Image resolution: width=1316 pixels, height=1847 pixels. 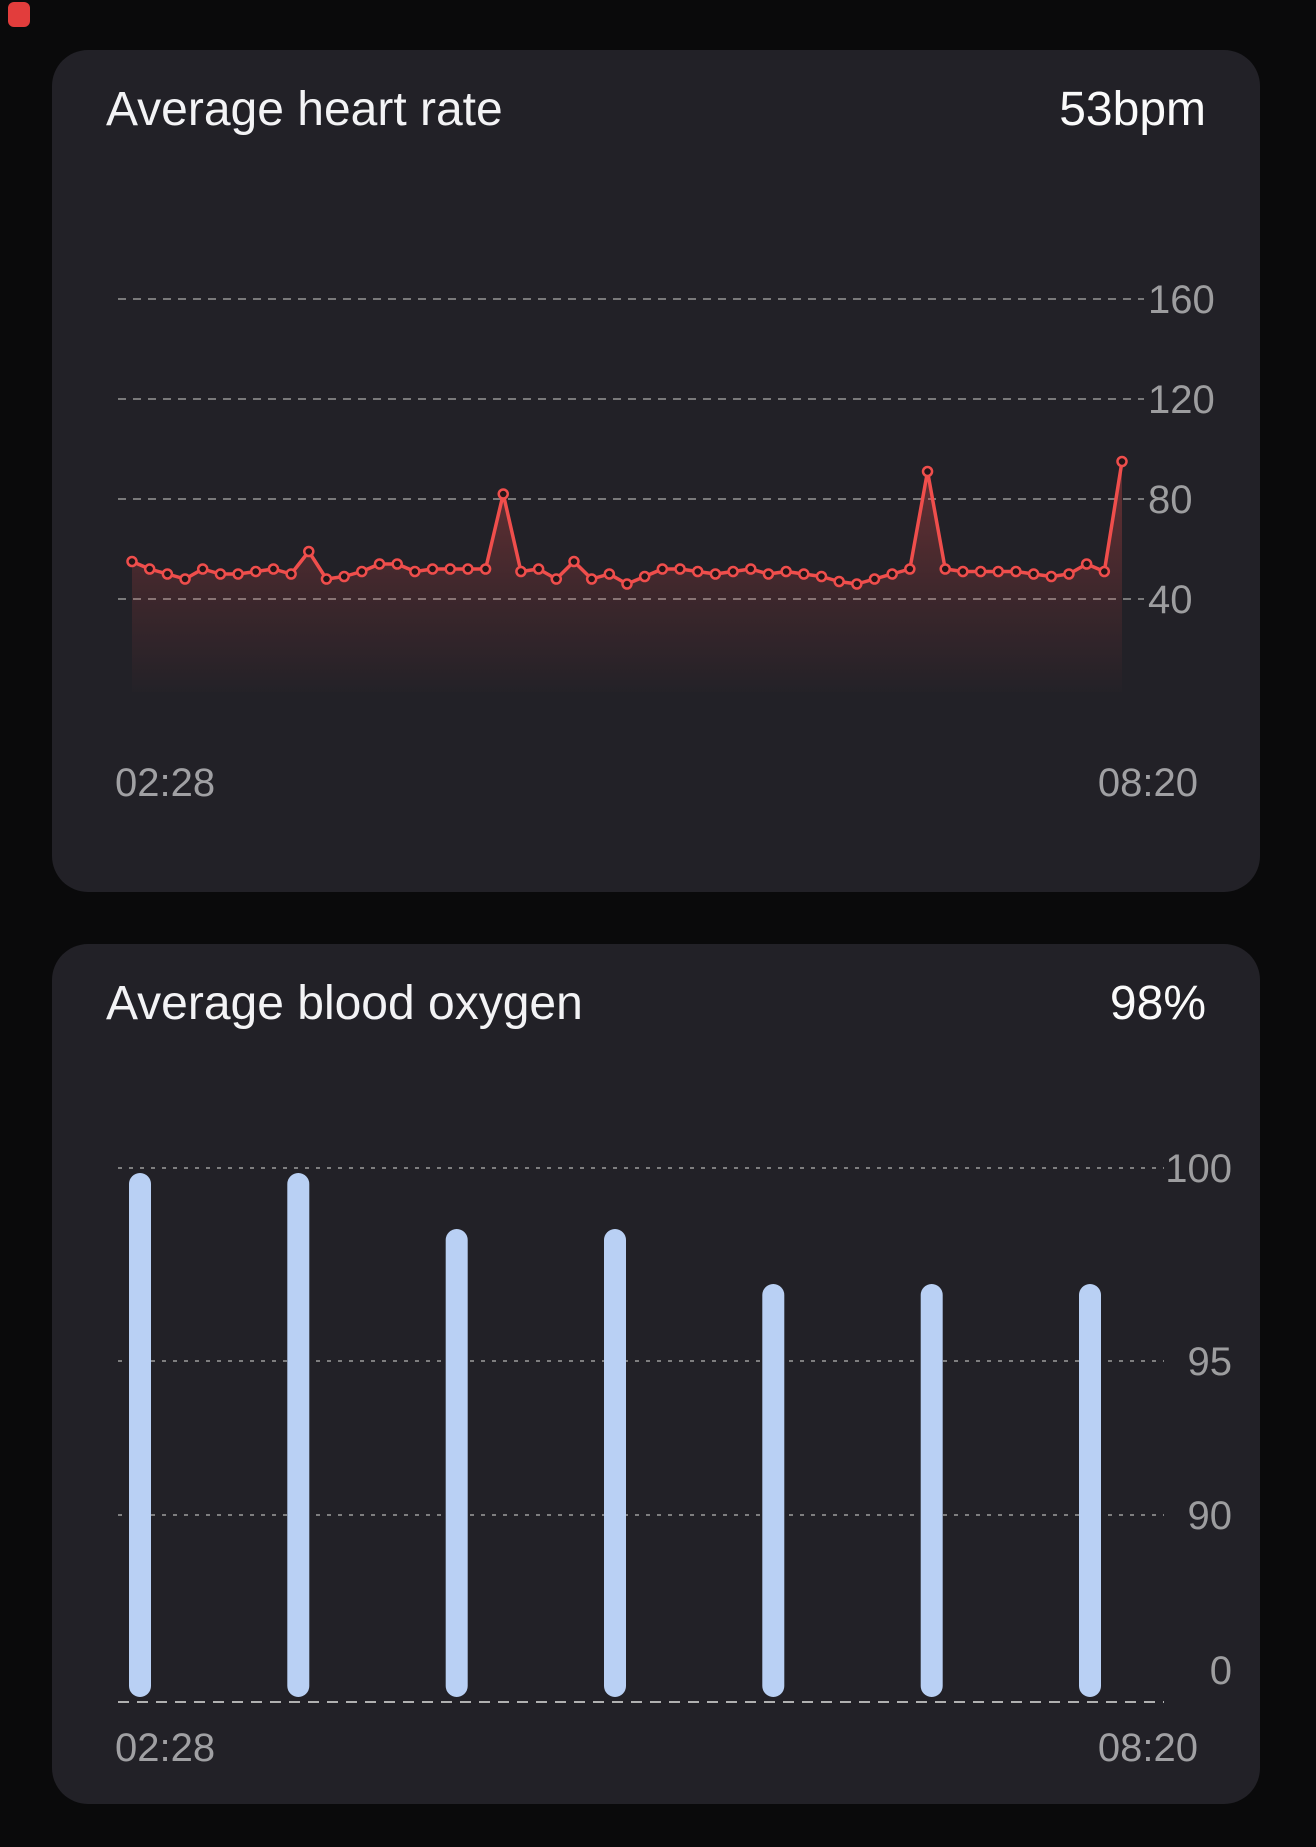 What do you see at coordinates (1181, 300) in the screenshot?
I see `hr-ytick-160: 160` at bounding box center [1181, 300].